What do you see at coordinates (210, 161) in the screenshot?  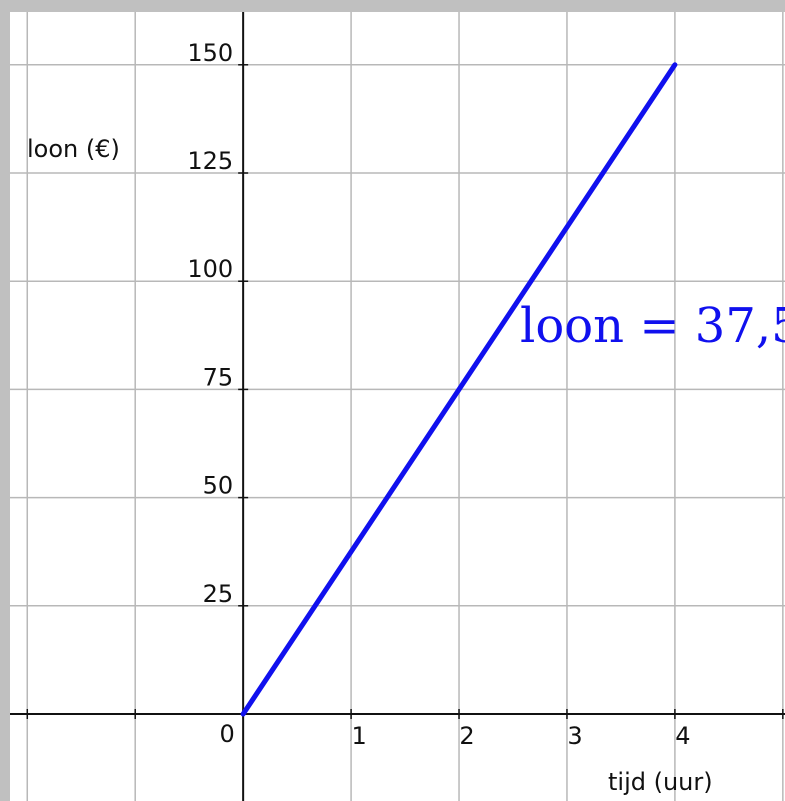 I see `y-tick-label: 125` at bounding box center [210, 161].